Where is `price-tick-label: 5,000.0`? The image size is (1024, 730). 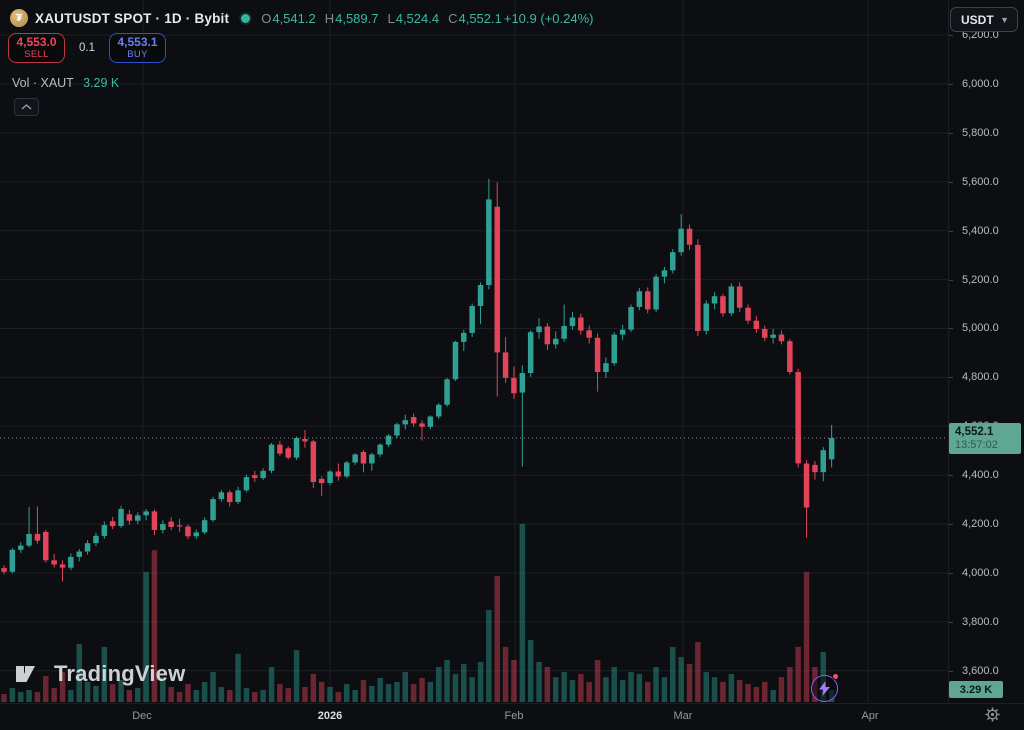 price-tick-label: 5,000.0 is located at coordinates (980, 328).